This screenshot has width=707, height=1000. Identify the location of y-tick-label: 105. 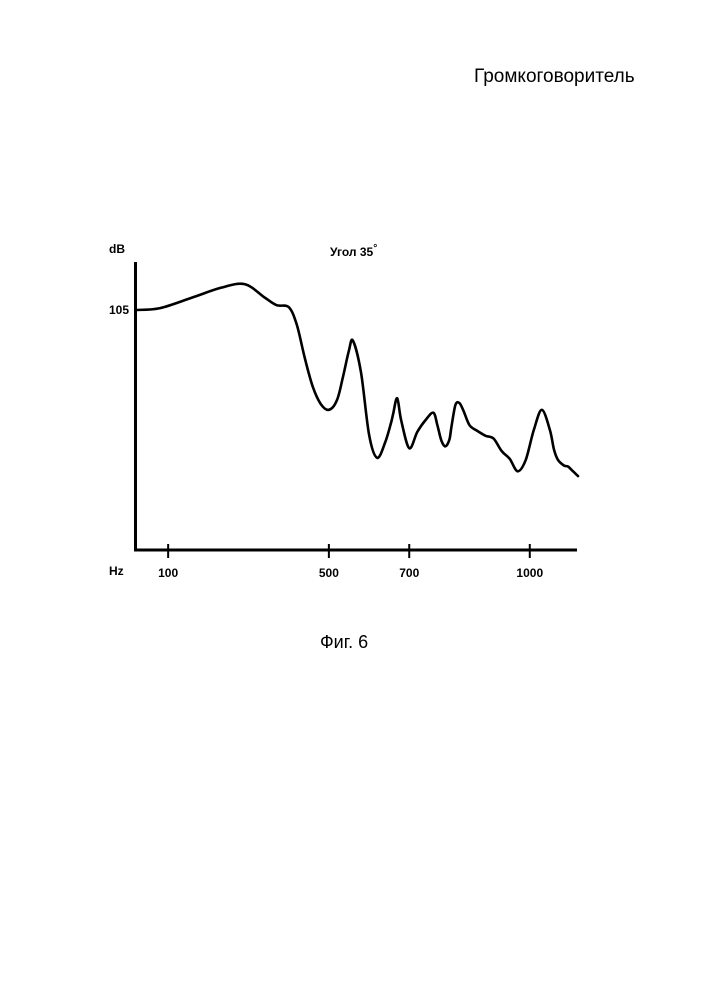
(119, 310).